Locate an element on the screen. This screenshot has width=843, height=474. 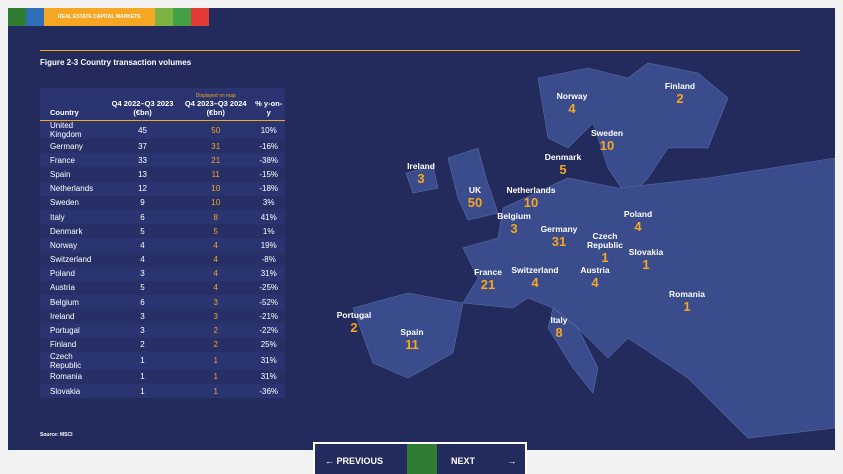
cell: Sweden is located at coordinates (73, 202).